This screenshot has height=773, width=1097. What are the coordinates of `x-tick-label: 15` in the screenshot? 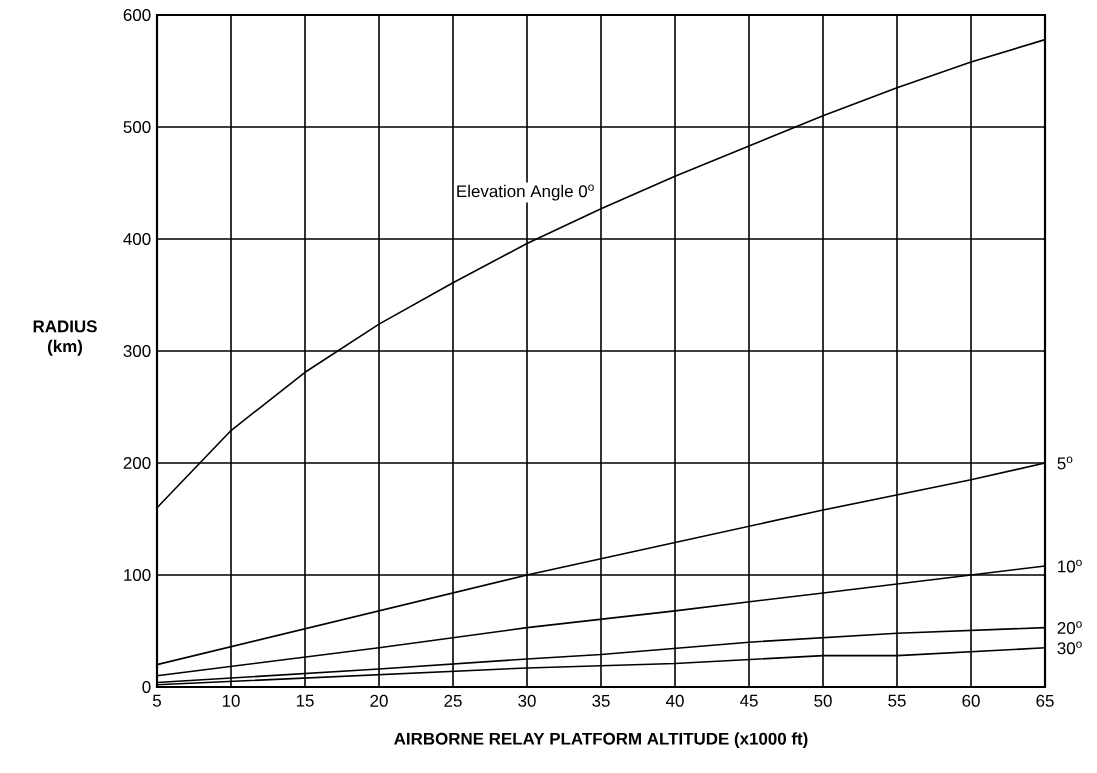 It's located at (305, 700).